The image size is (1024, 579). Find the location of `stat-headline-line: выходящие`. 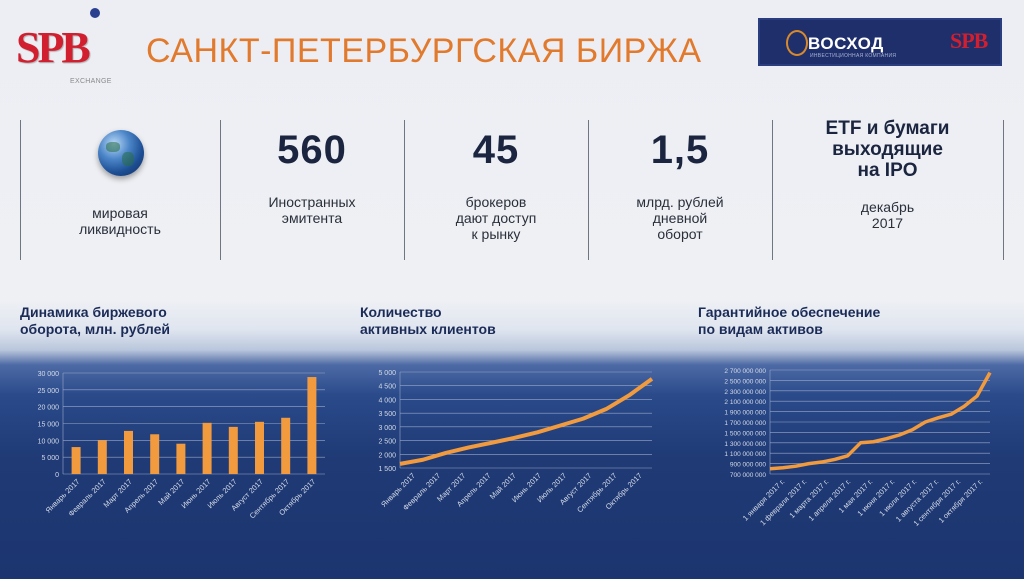

stat-headline-line: выходящие is located at coordinates (887, 149).